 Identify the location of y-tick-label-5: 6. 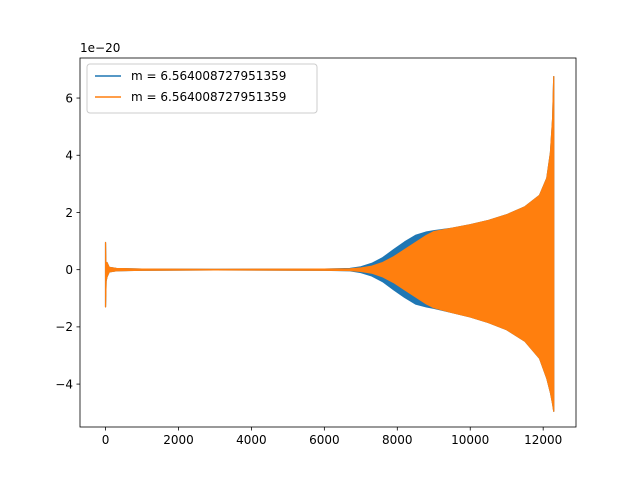
(69, 98).